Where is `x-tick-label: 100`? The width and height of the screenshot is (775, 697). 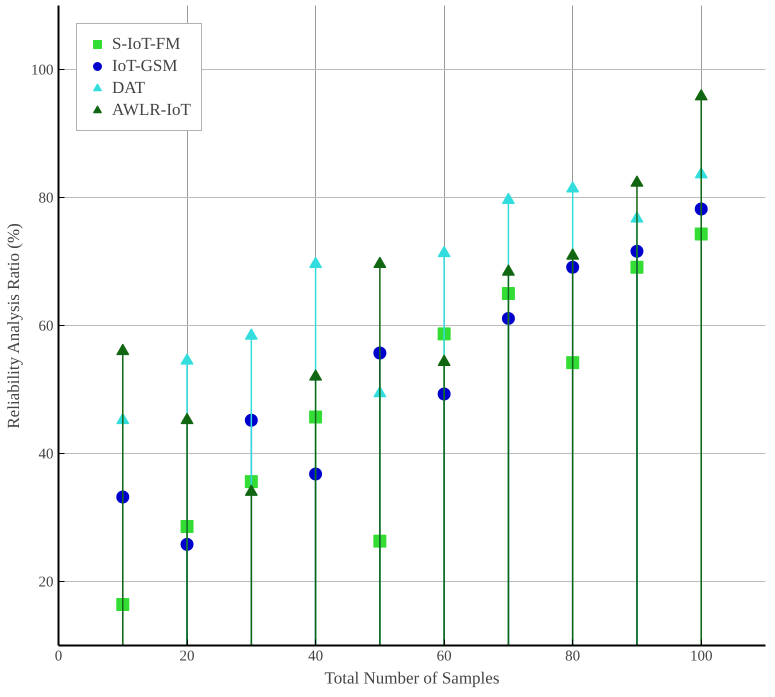
x-tick-label: 100 is located at coordinates (701, 656).